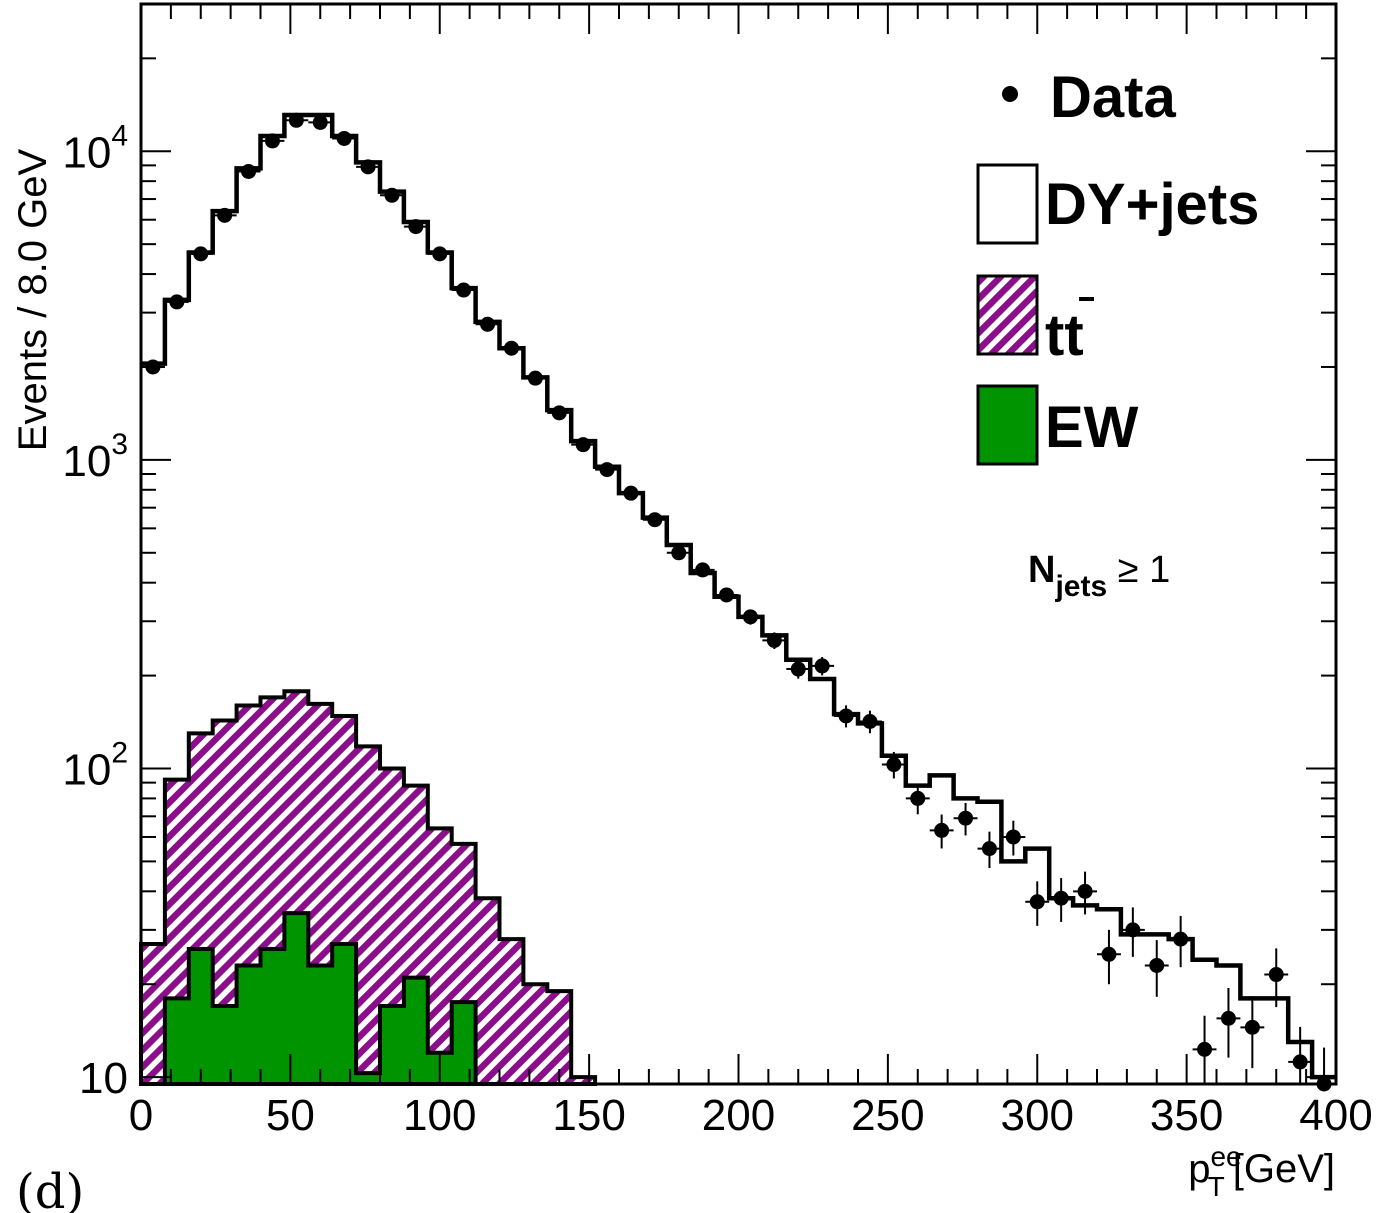  What do you see at coordinates (439, 1115) in the screenshot?
I see `x-tick-label: 100` at bounding box center [439, 1115].